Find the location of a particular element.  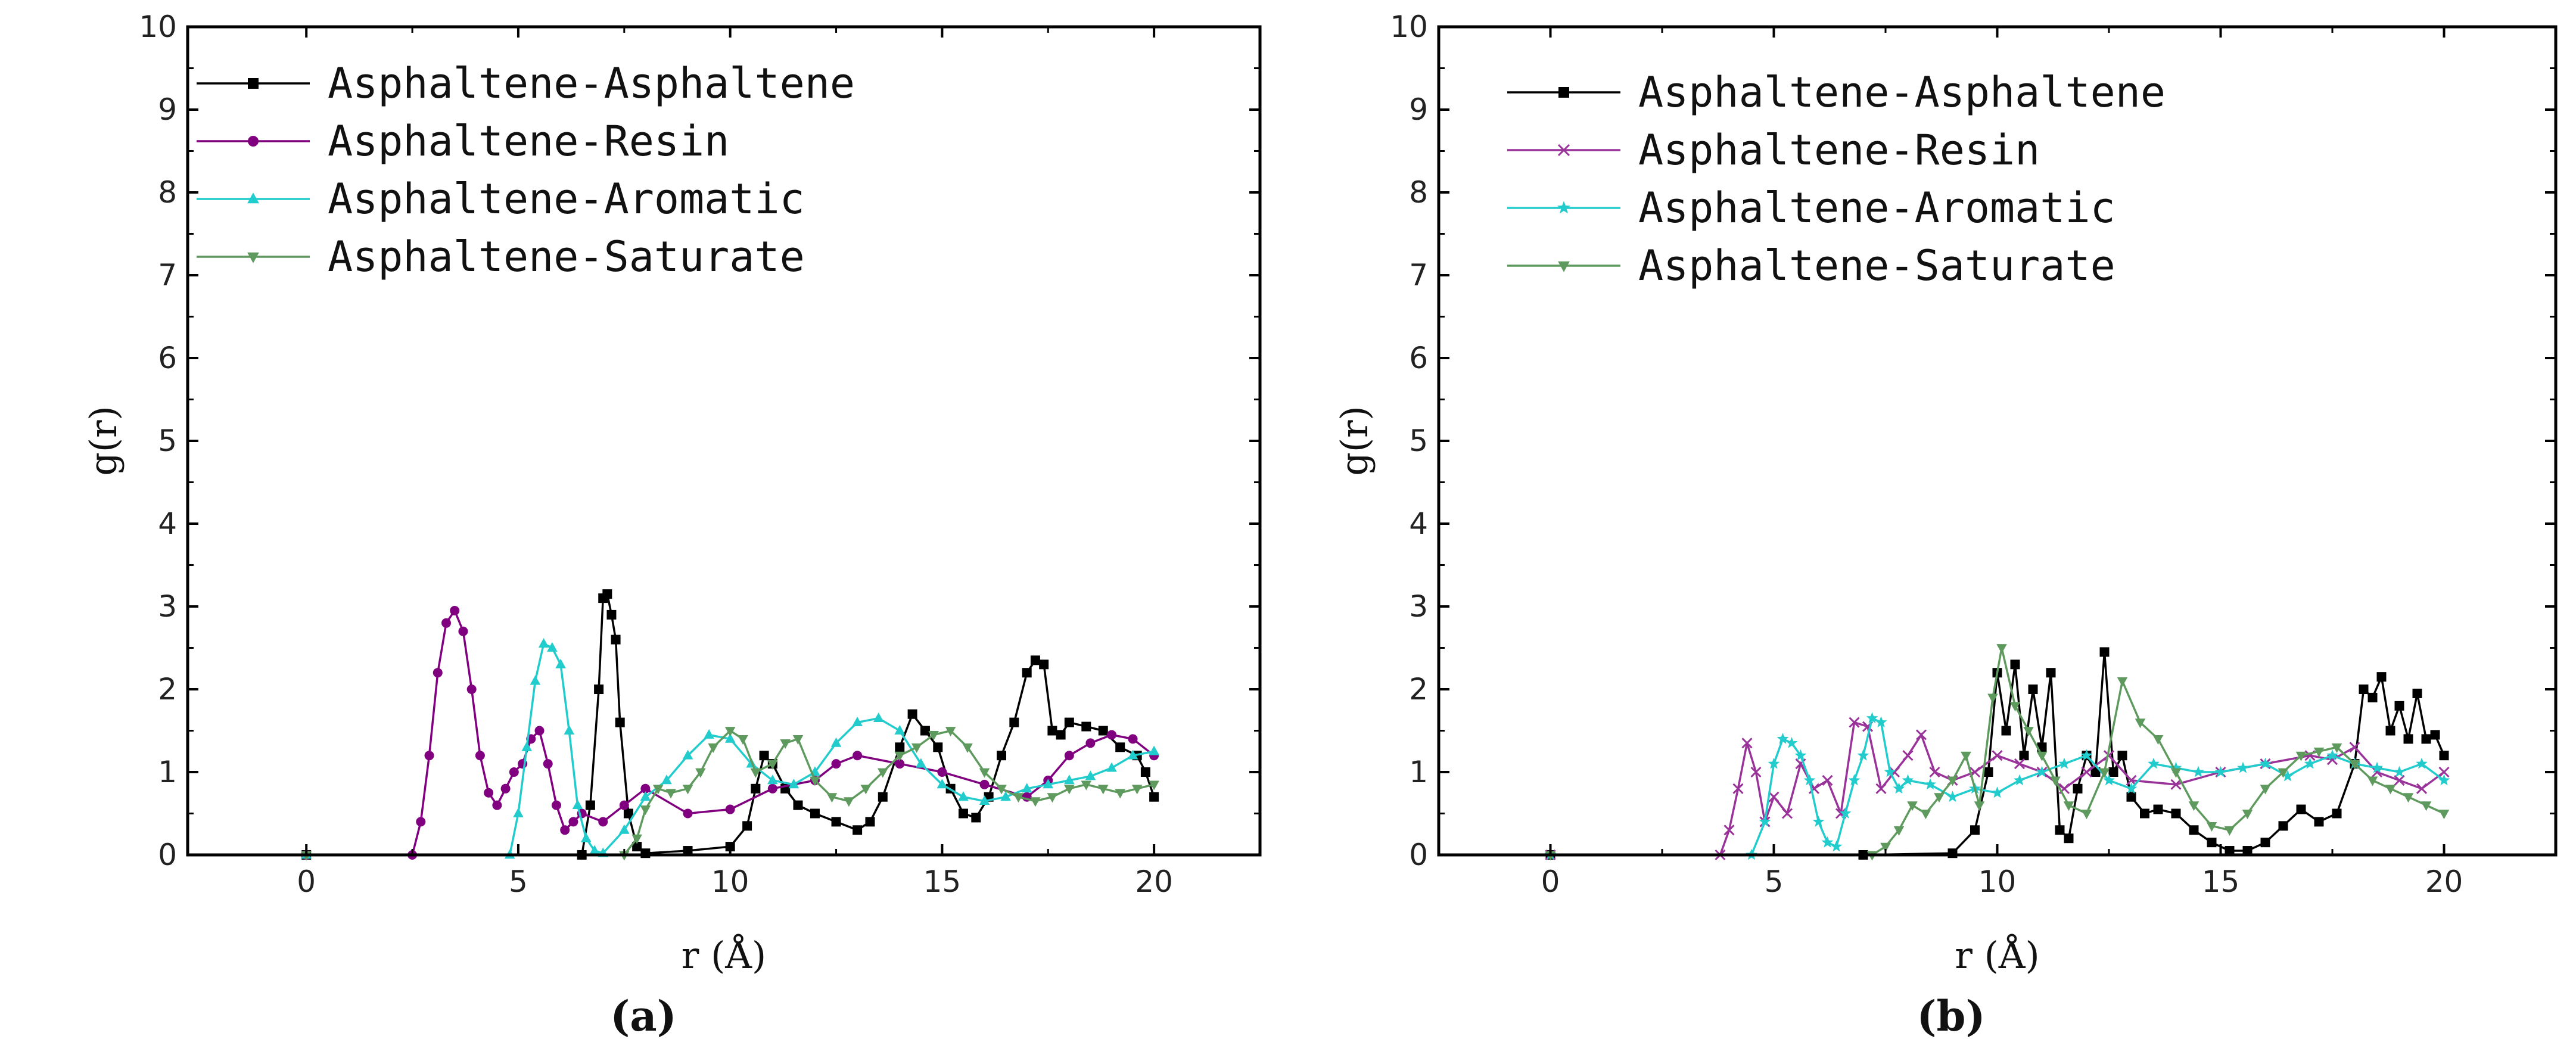

y-tick-label: 5 is located at coordinates (167, 441).